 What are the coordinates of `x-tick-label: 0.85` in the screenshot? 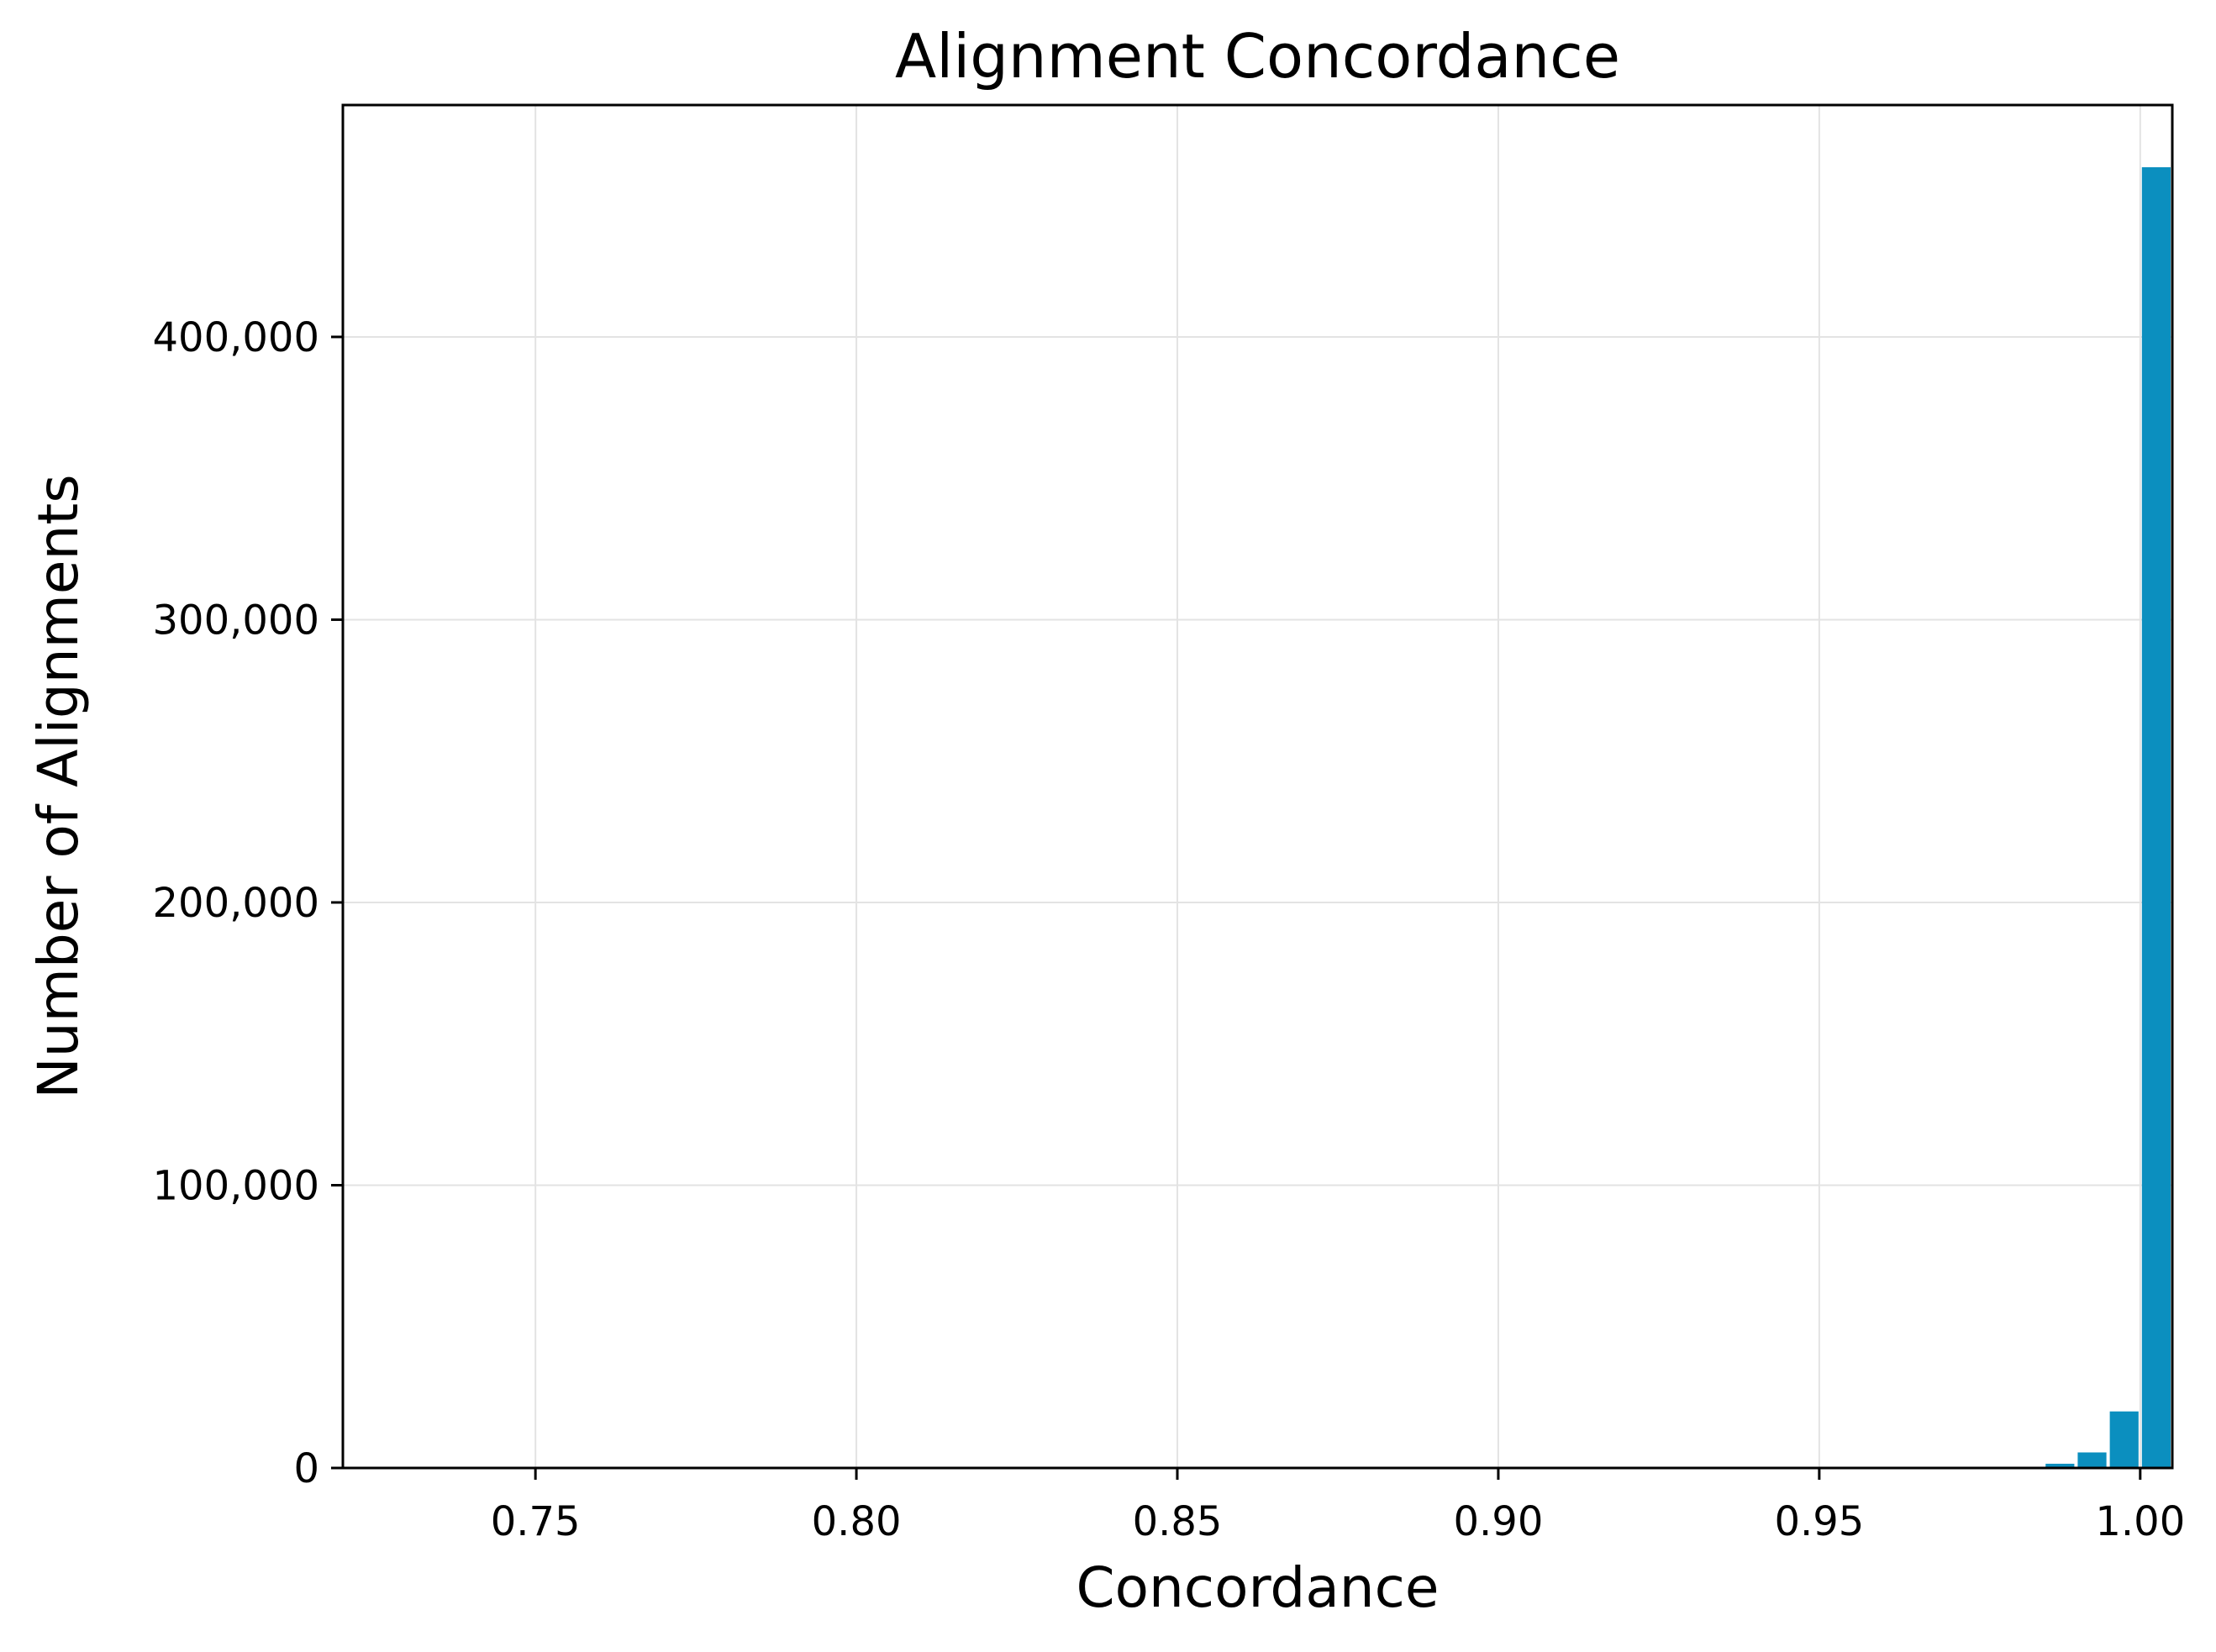 It's located at (1178, 1522).